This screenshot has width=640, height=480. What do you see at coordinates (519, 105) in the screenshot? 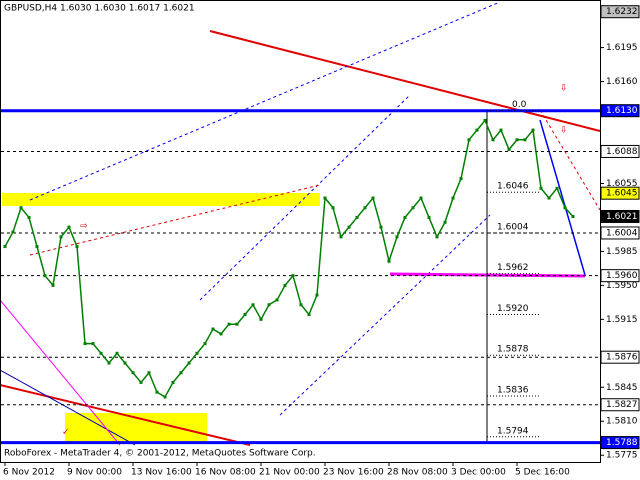
I see `fibo-label: 0.0` at bounding box center [519, 105].